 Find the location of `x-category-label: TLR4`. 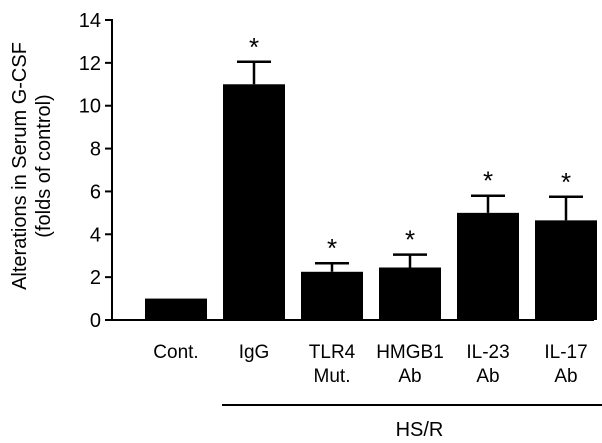

x-category-label: TLR4 is located at coordinates (332, 352).